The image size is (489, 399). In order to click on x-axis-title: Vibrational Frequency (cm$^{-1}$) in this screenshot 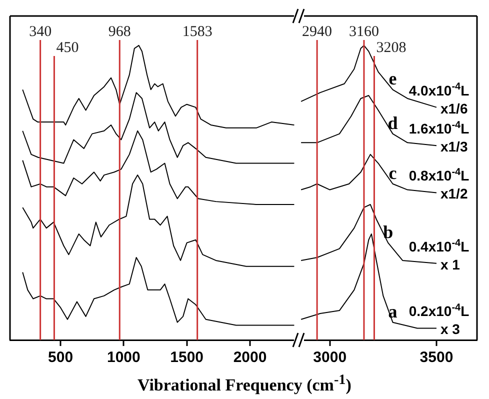, I will do `click(244, 383)`.